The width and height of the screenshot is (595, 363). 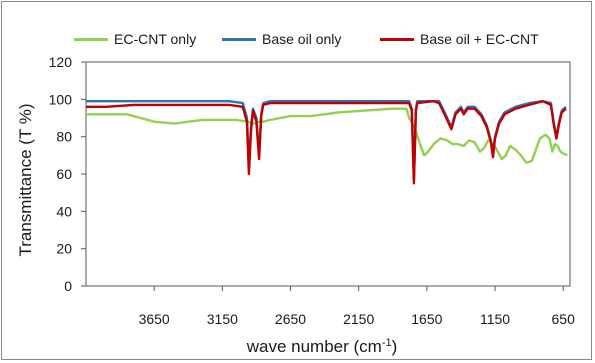 What do you see at coordinates (64, 174) in the screenshot?
I see `y-tick-label: 60` at bounding box center [64, 174].